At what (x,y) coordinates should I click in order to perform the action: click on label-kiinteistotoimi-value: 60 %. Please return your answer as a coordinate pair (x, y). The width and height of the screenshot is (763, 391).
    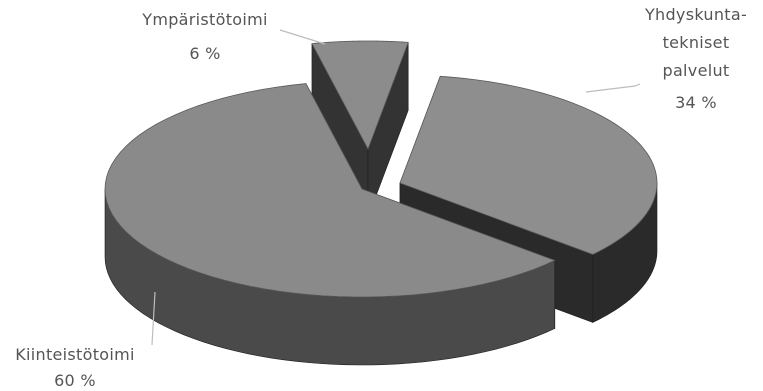
    Looking at the image, I should click on (75, 380).